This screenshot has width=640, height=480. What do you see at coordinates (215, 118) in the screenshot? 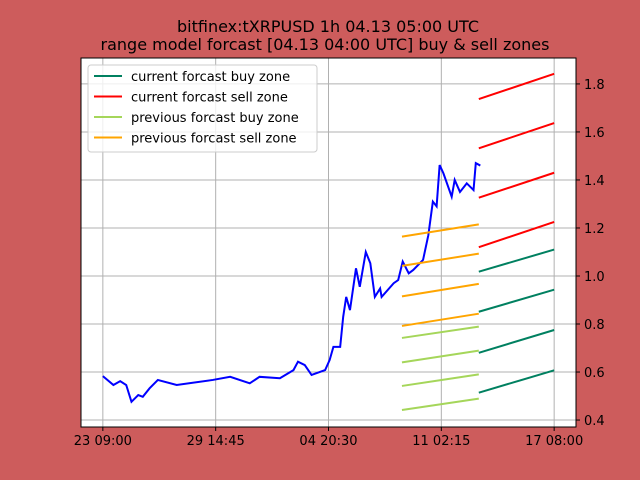
I see `legend-label: previous forcast buy zone` at bounding box center [215, 118].